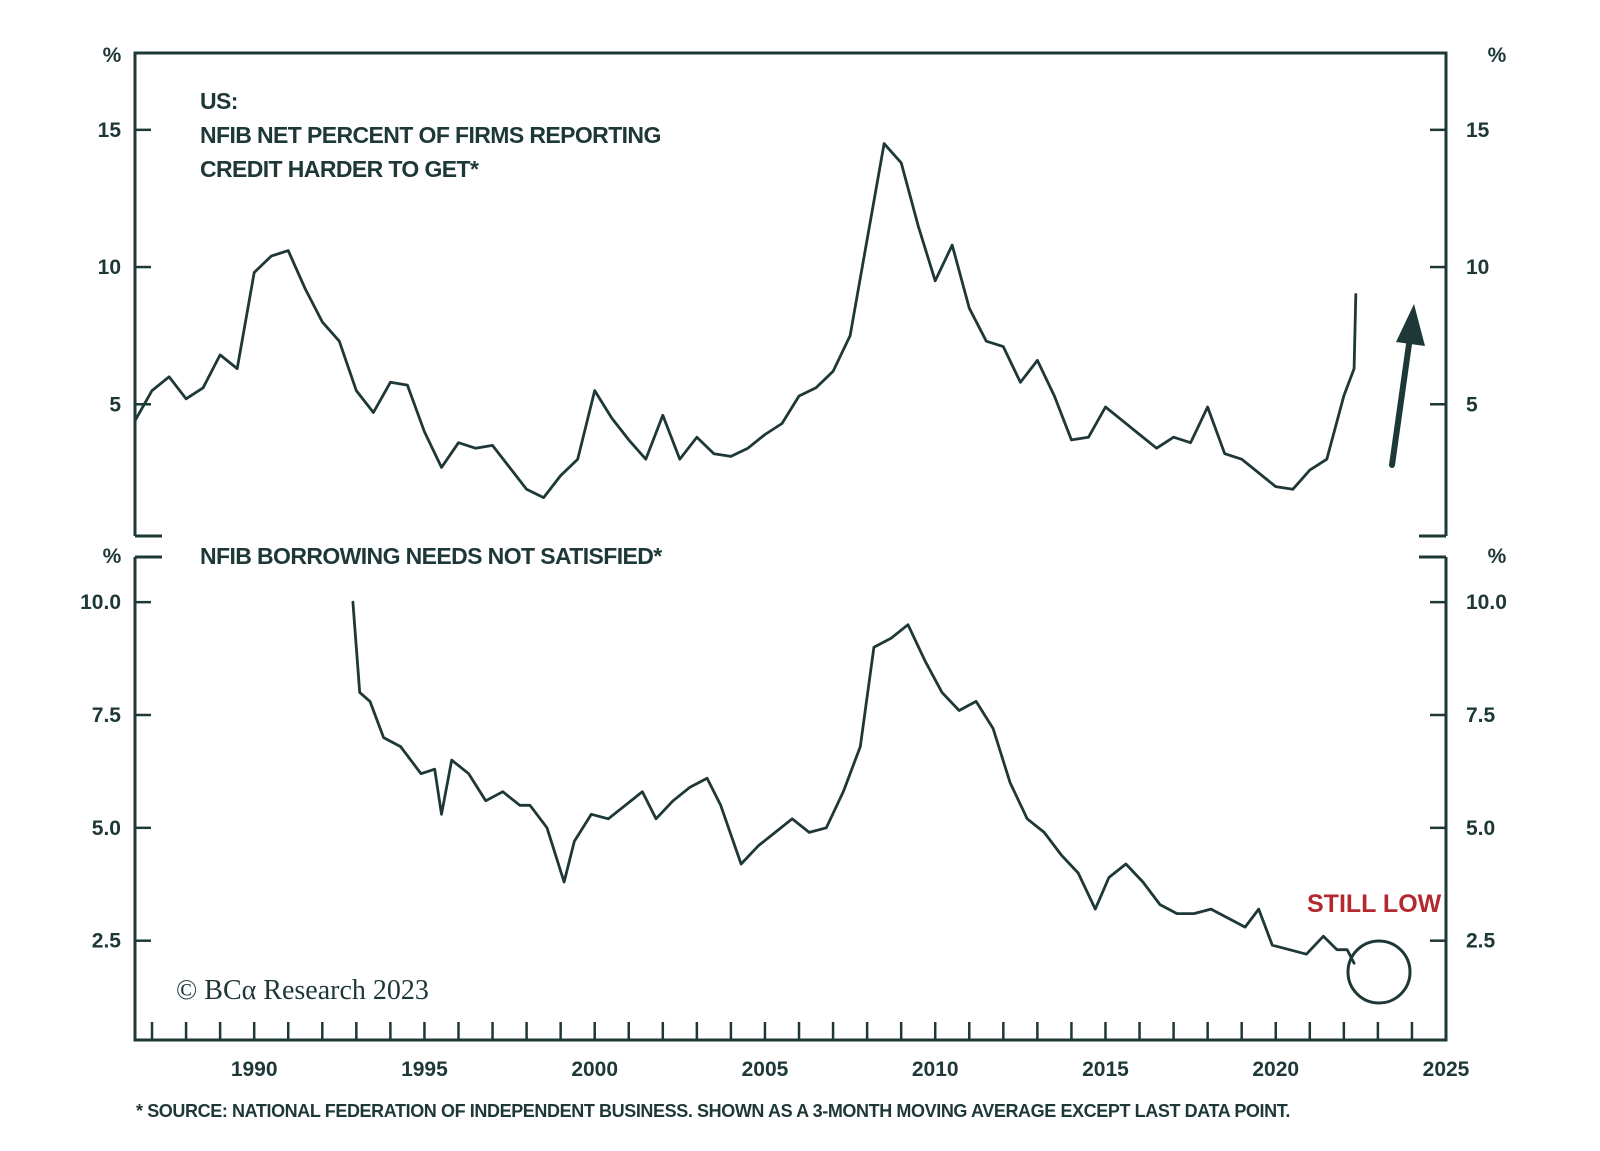  Describe the element at coordinates (1275, 1069) in the screenshot. I see `x-tick-label: 2020` at that location.